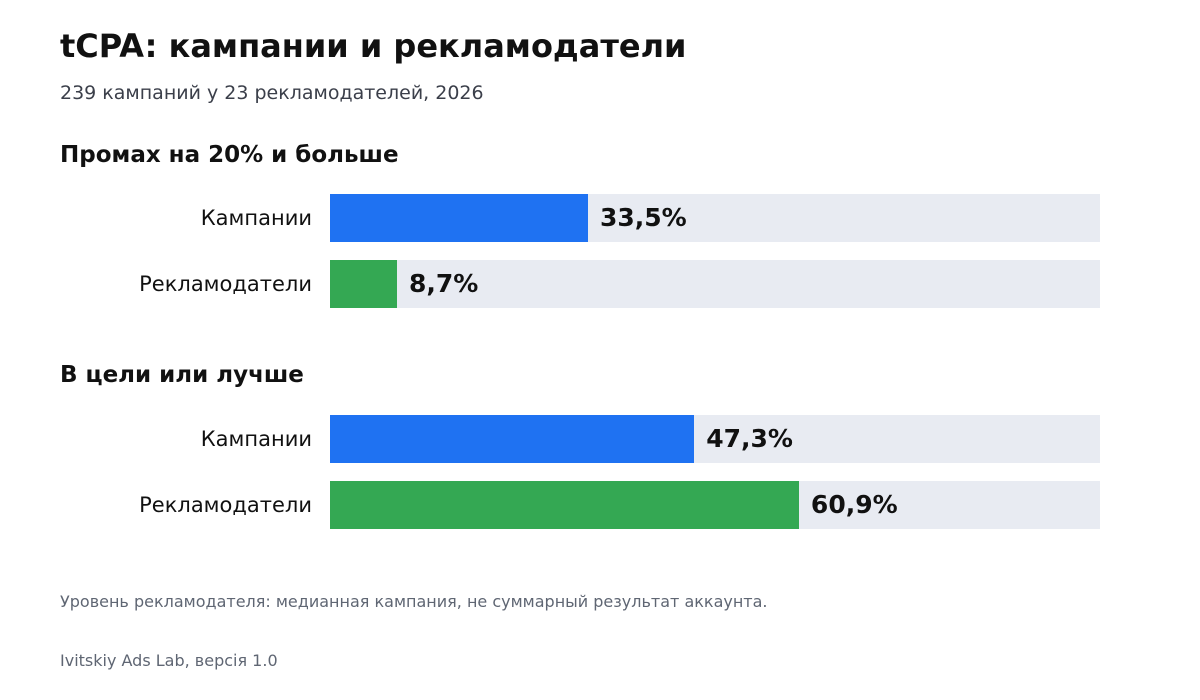 Image resolution: width=1200 pixels, height=700 pixels. Describe the element at coordinates (229, 155) in the screenshot. I see `panel-title: Промах на 20% и больше` at that location.